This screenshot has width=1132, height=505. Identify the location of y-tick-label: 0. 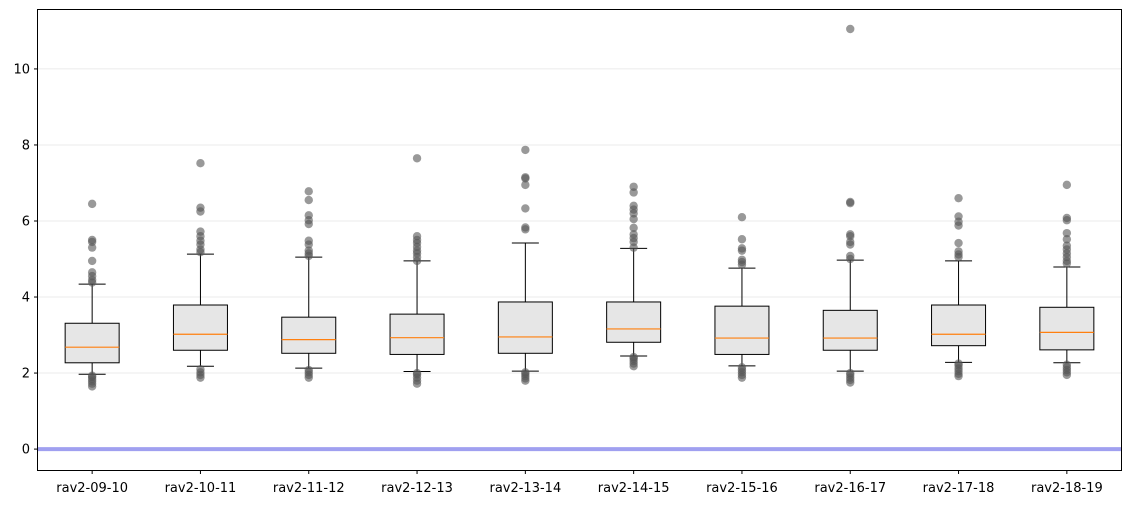
(26, 450).